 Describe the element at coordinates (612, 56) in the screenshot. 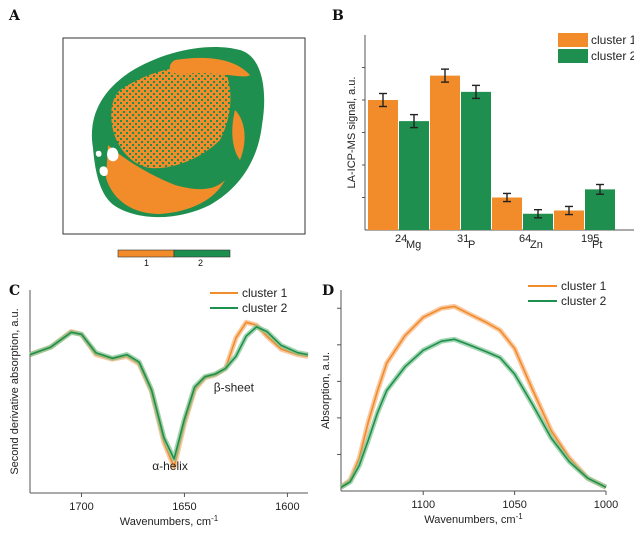

I see `b-legend-label-2: cluster 2` at that location.